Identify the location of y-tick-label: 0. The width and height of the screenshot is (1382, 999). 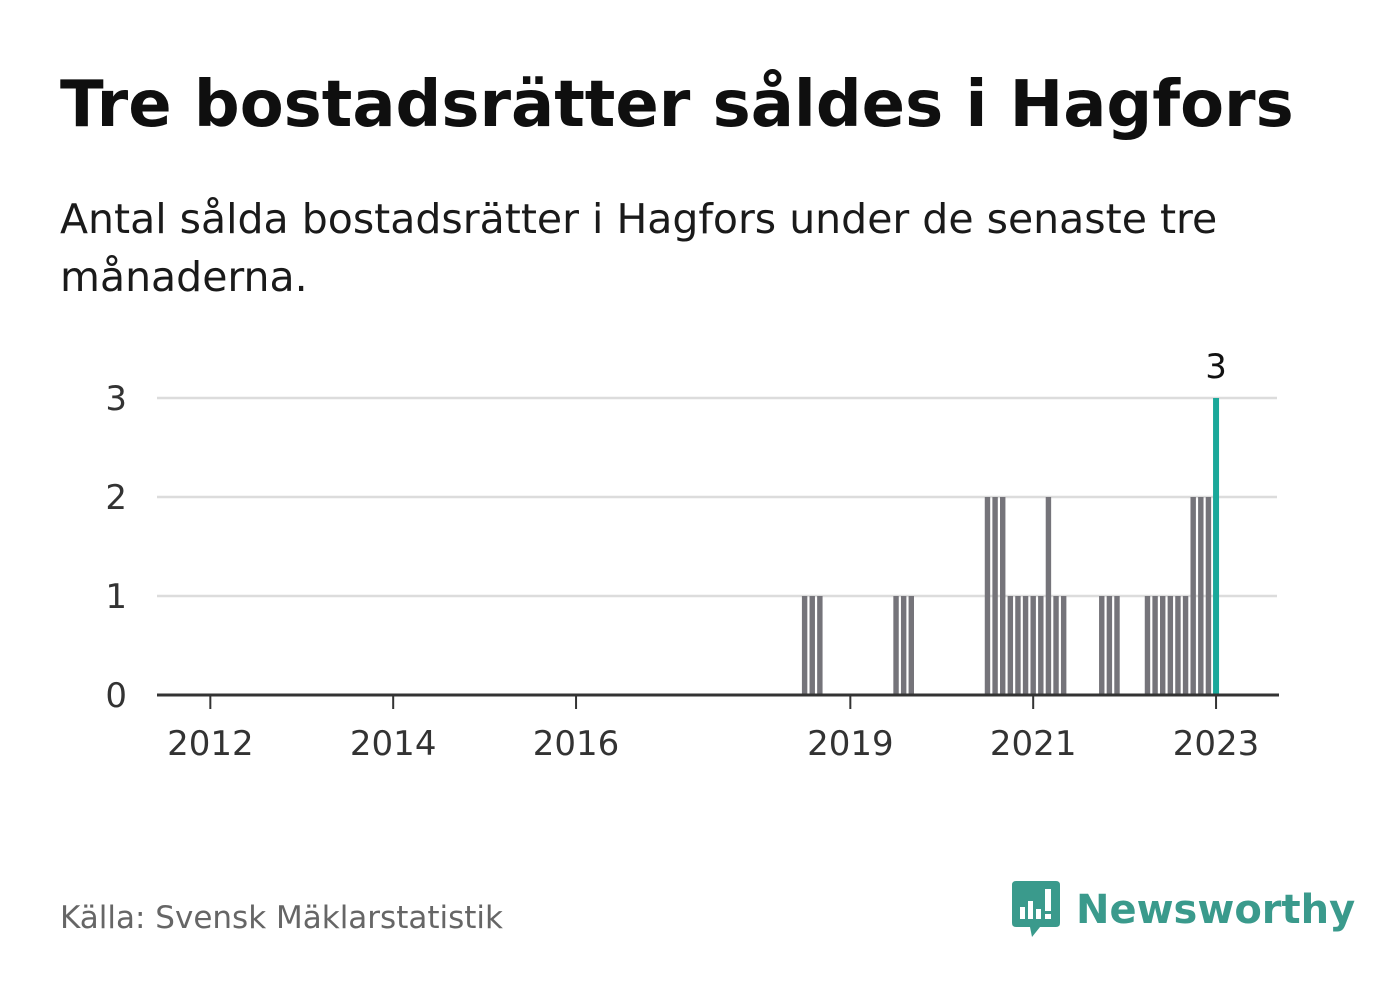
(116, 696).